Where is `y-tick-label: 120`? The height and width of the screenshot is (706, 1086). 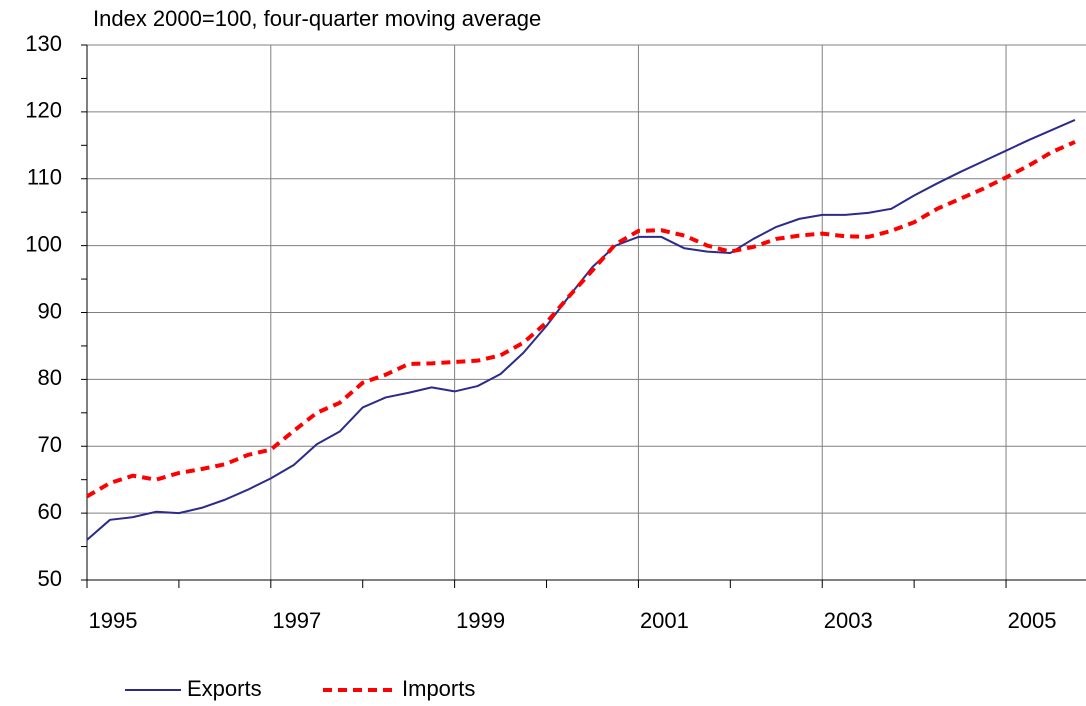
y-tick-label: 120 is located at coordinates (43, 110).